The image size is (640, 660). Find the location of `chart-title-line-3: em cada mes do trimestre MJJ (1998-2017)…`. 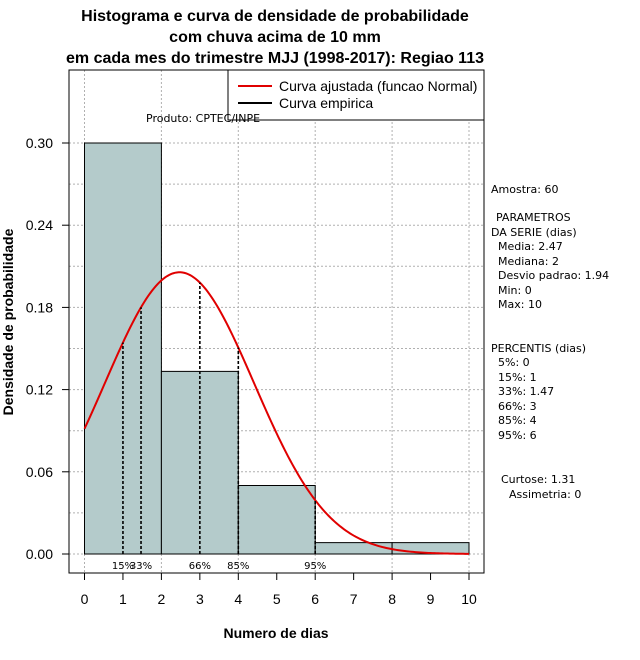

chart-title-line-3: em cada mes do trimestre MJJ (1998-2017)… is located at coordinates (275, 58).